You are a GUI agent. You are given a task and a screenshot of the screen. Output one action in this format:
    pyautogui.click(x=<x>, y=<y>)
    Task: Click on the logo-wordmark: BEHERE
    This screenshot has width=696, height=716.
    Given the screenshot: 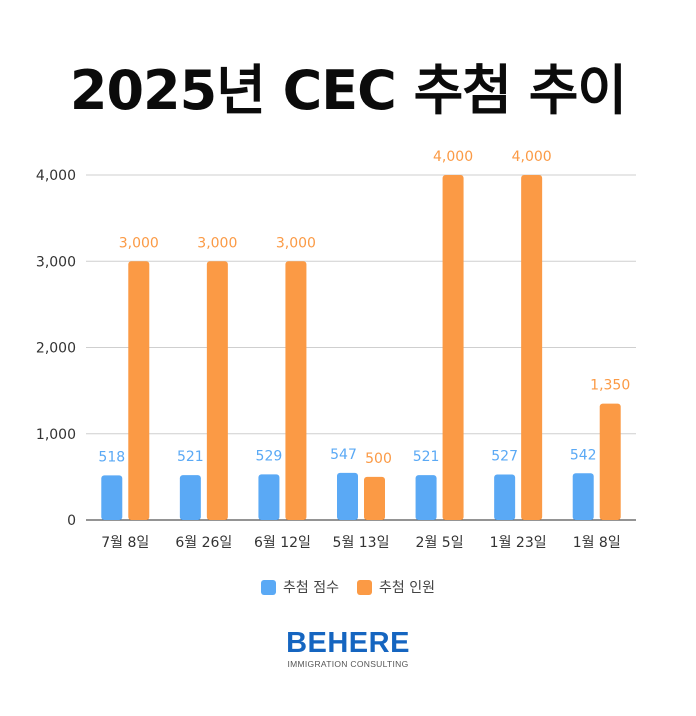 What is the action you would take?
    pyautogui.click(x=348, y=643)
    